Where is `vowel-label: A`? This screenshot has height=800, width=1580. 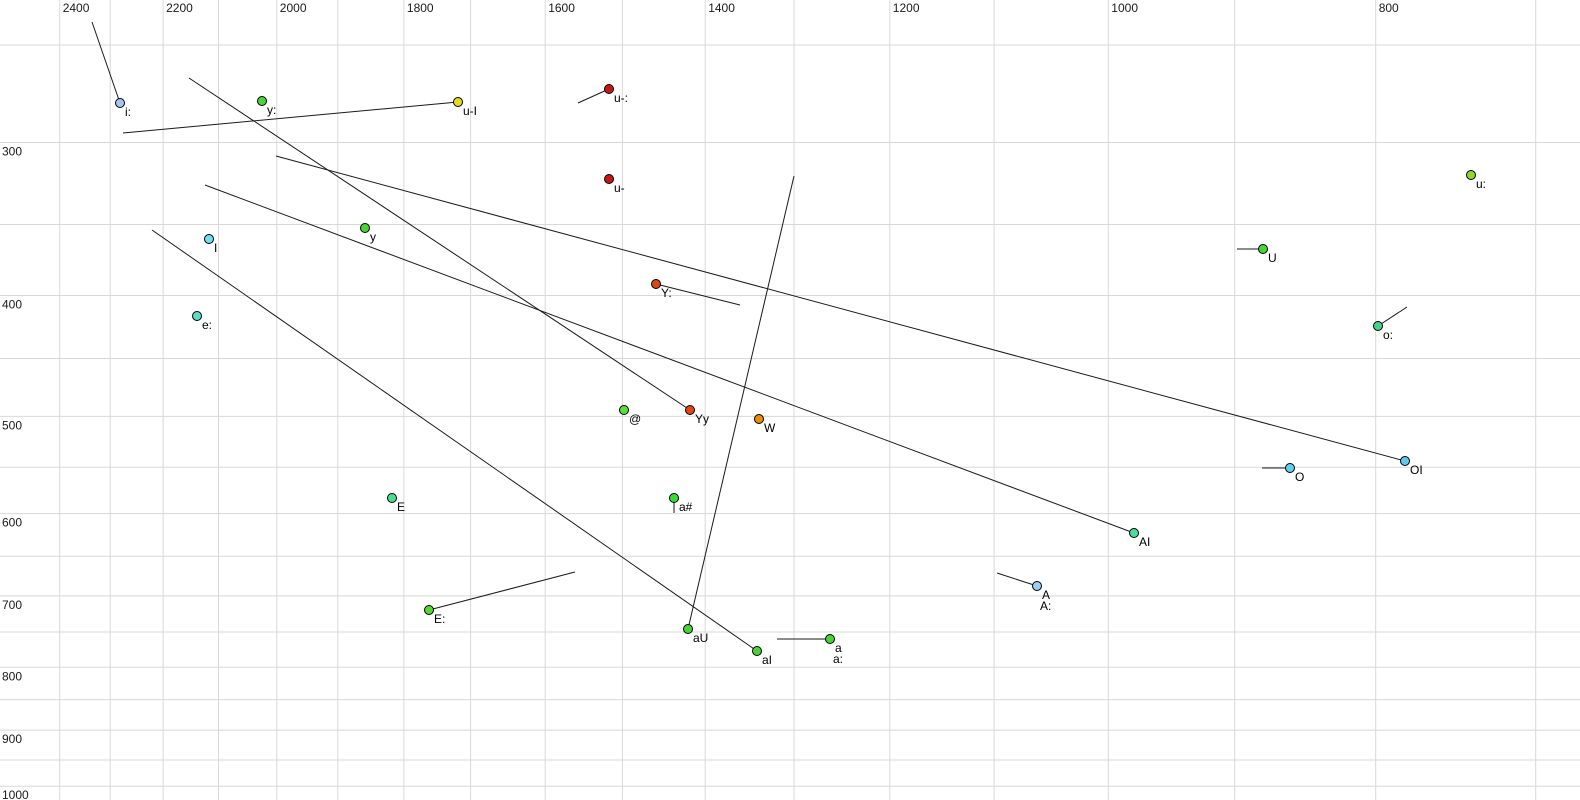
vowel-label: A is located at coordinates (1046, 595).